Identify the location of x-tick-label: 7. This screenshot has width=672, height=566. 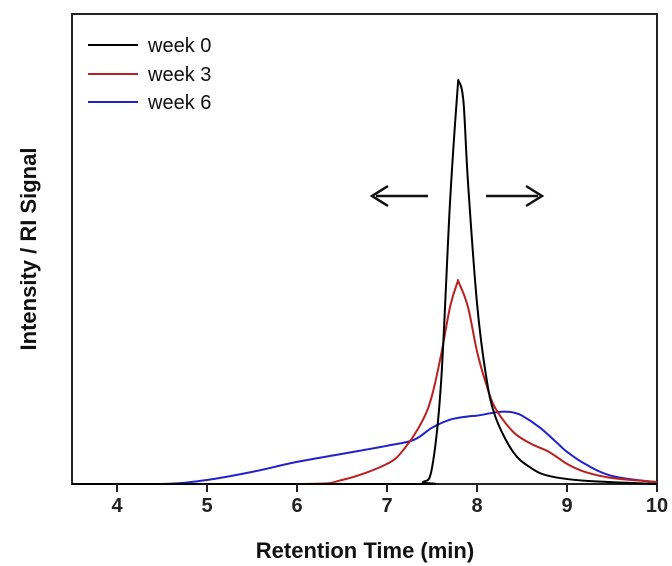
(386, 506).